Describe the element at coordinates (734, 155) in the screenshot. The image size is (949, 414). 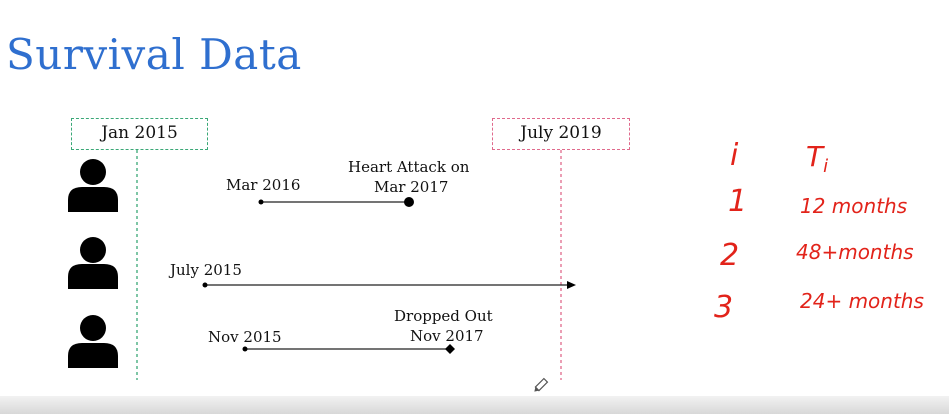
I see `annotation-header-i: i` at that location.